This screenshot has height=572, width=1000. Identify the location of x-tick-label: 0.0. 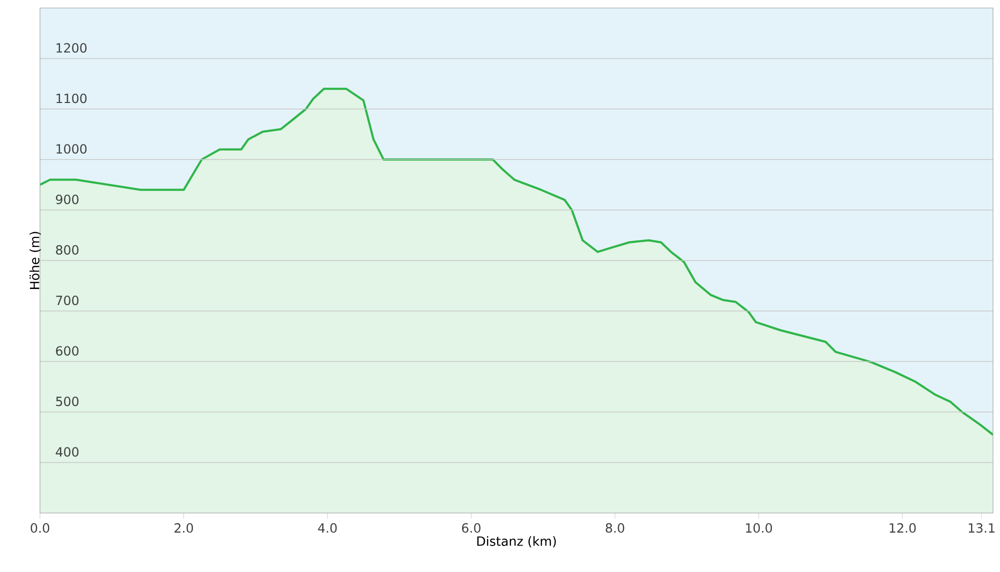
(40, 528).